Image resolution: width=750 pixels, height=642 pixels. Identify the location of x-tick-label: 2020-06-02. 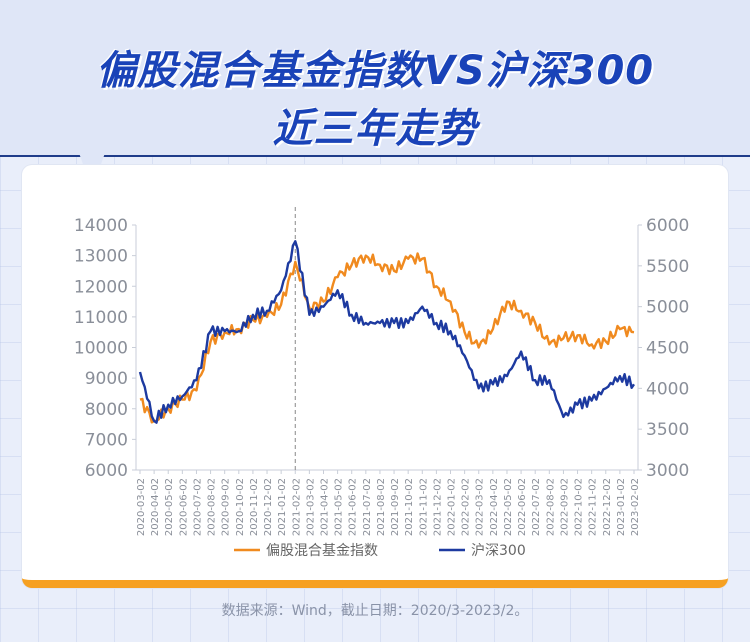
(183, 507).